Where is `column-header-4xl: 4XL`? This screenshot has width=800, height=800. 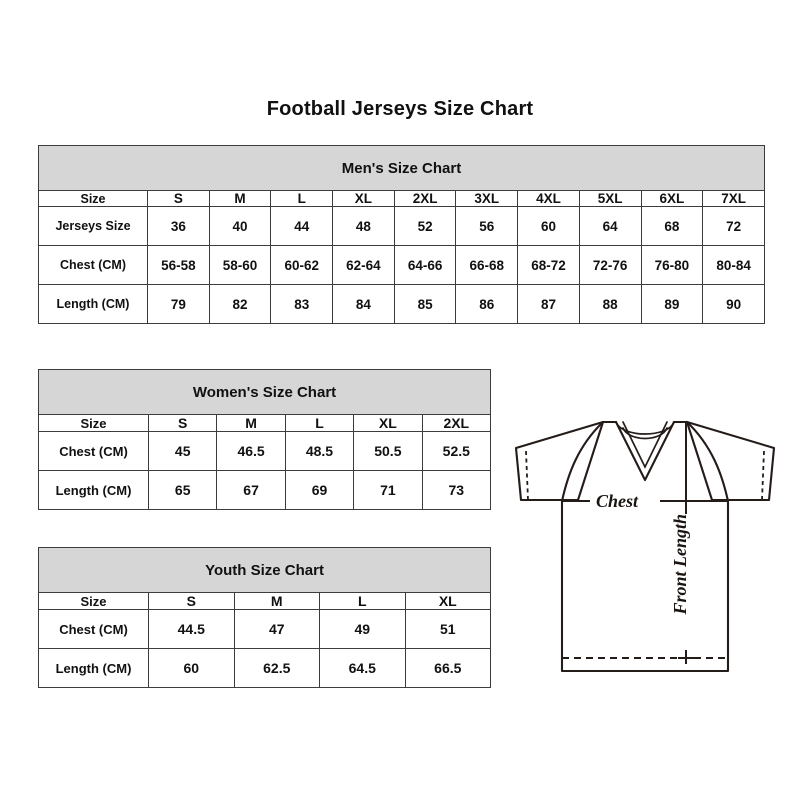 column-header-4xl: 4XL is located at coordinates (548, 198).